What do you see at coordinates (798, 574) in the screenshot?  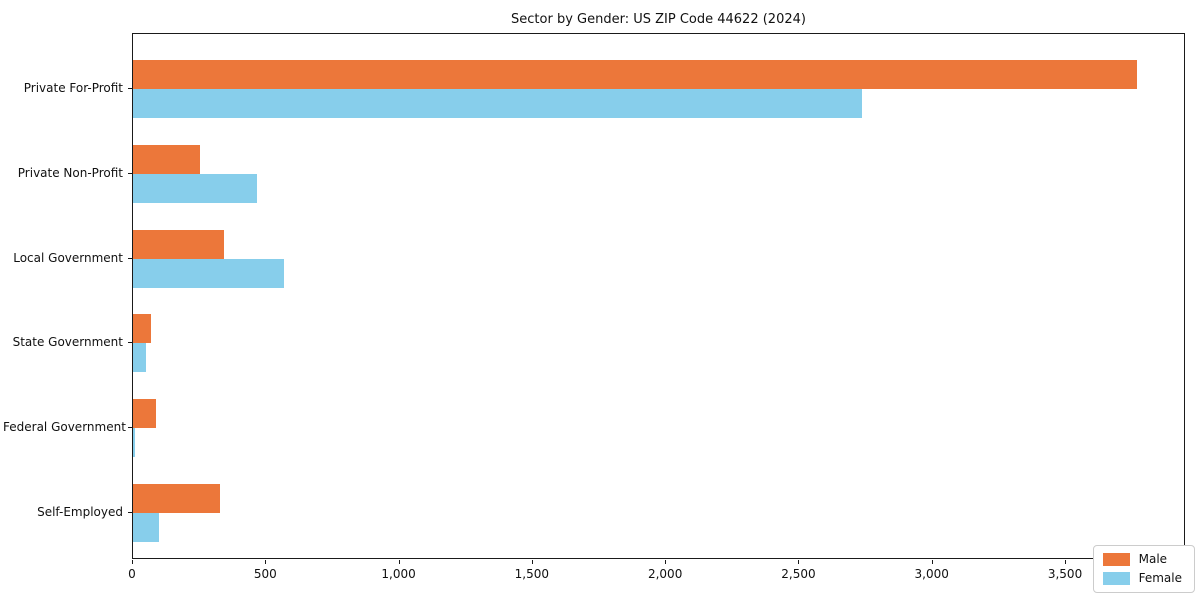 I see `xtick-label-2500: 2,500` at bounding box center [798, 574].